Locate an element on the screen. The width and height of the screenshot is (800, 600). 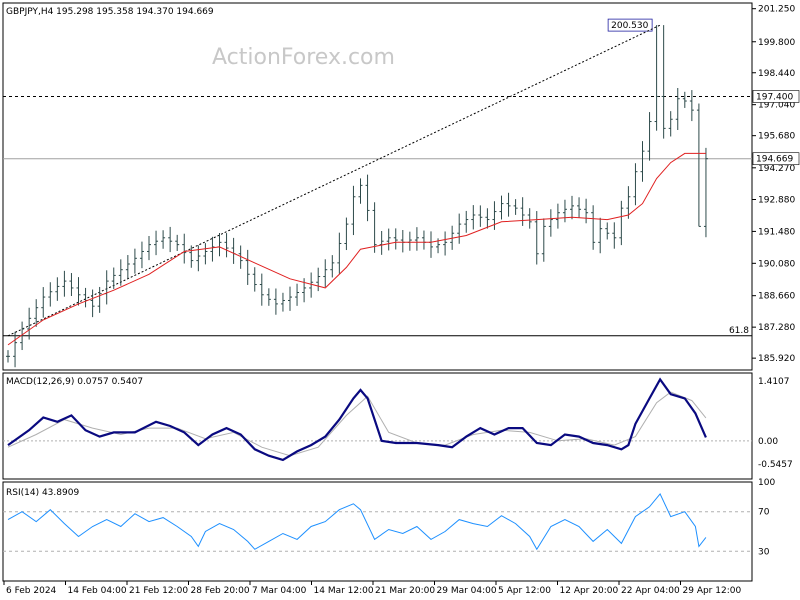
rsi-tick-label: 100 is located at coordinates (766, 483).